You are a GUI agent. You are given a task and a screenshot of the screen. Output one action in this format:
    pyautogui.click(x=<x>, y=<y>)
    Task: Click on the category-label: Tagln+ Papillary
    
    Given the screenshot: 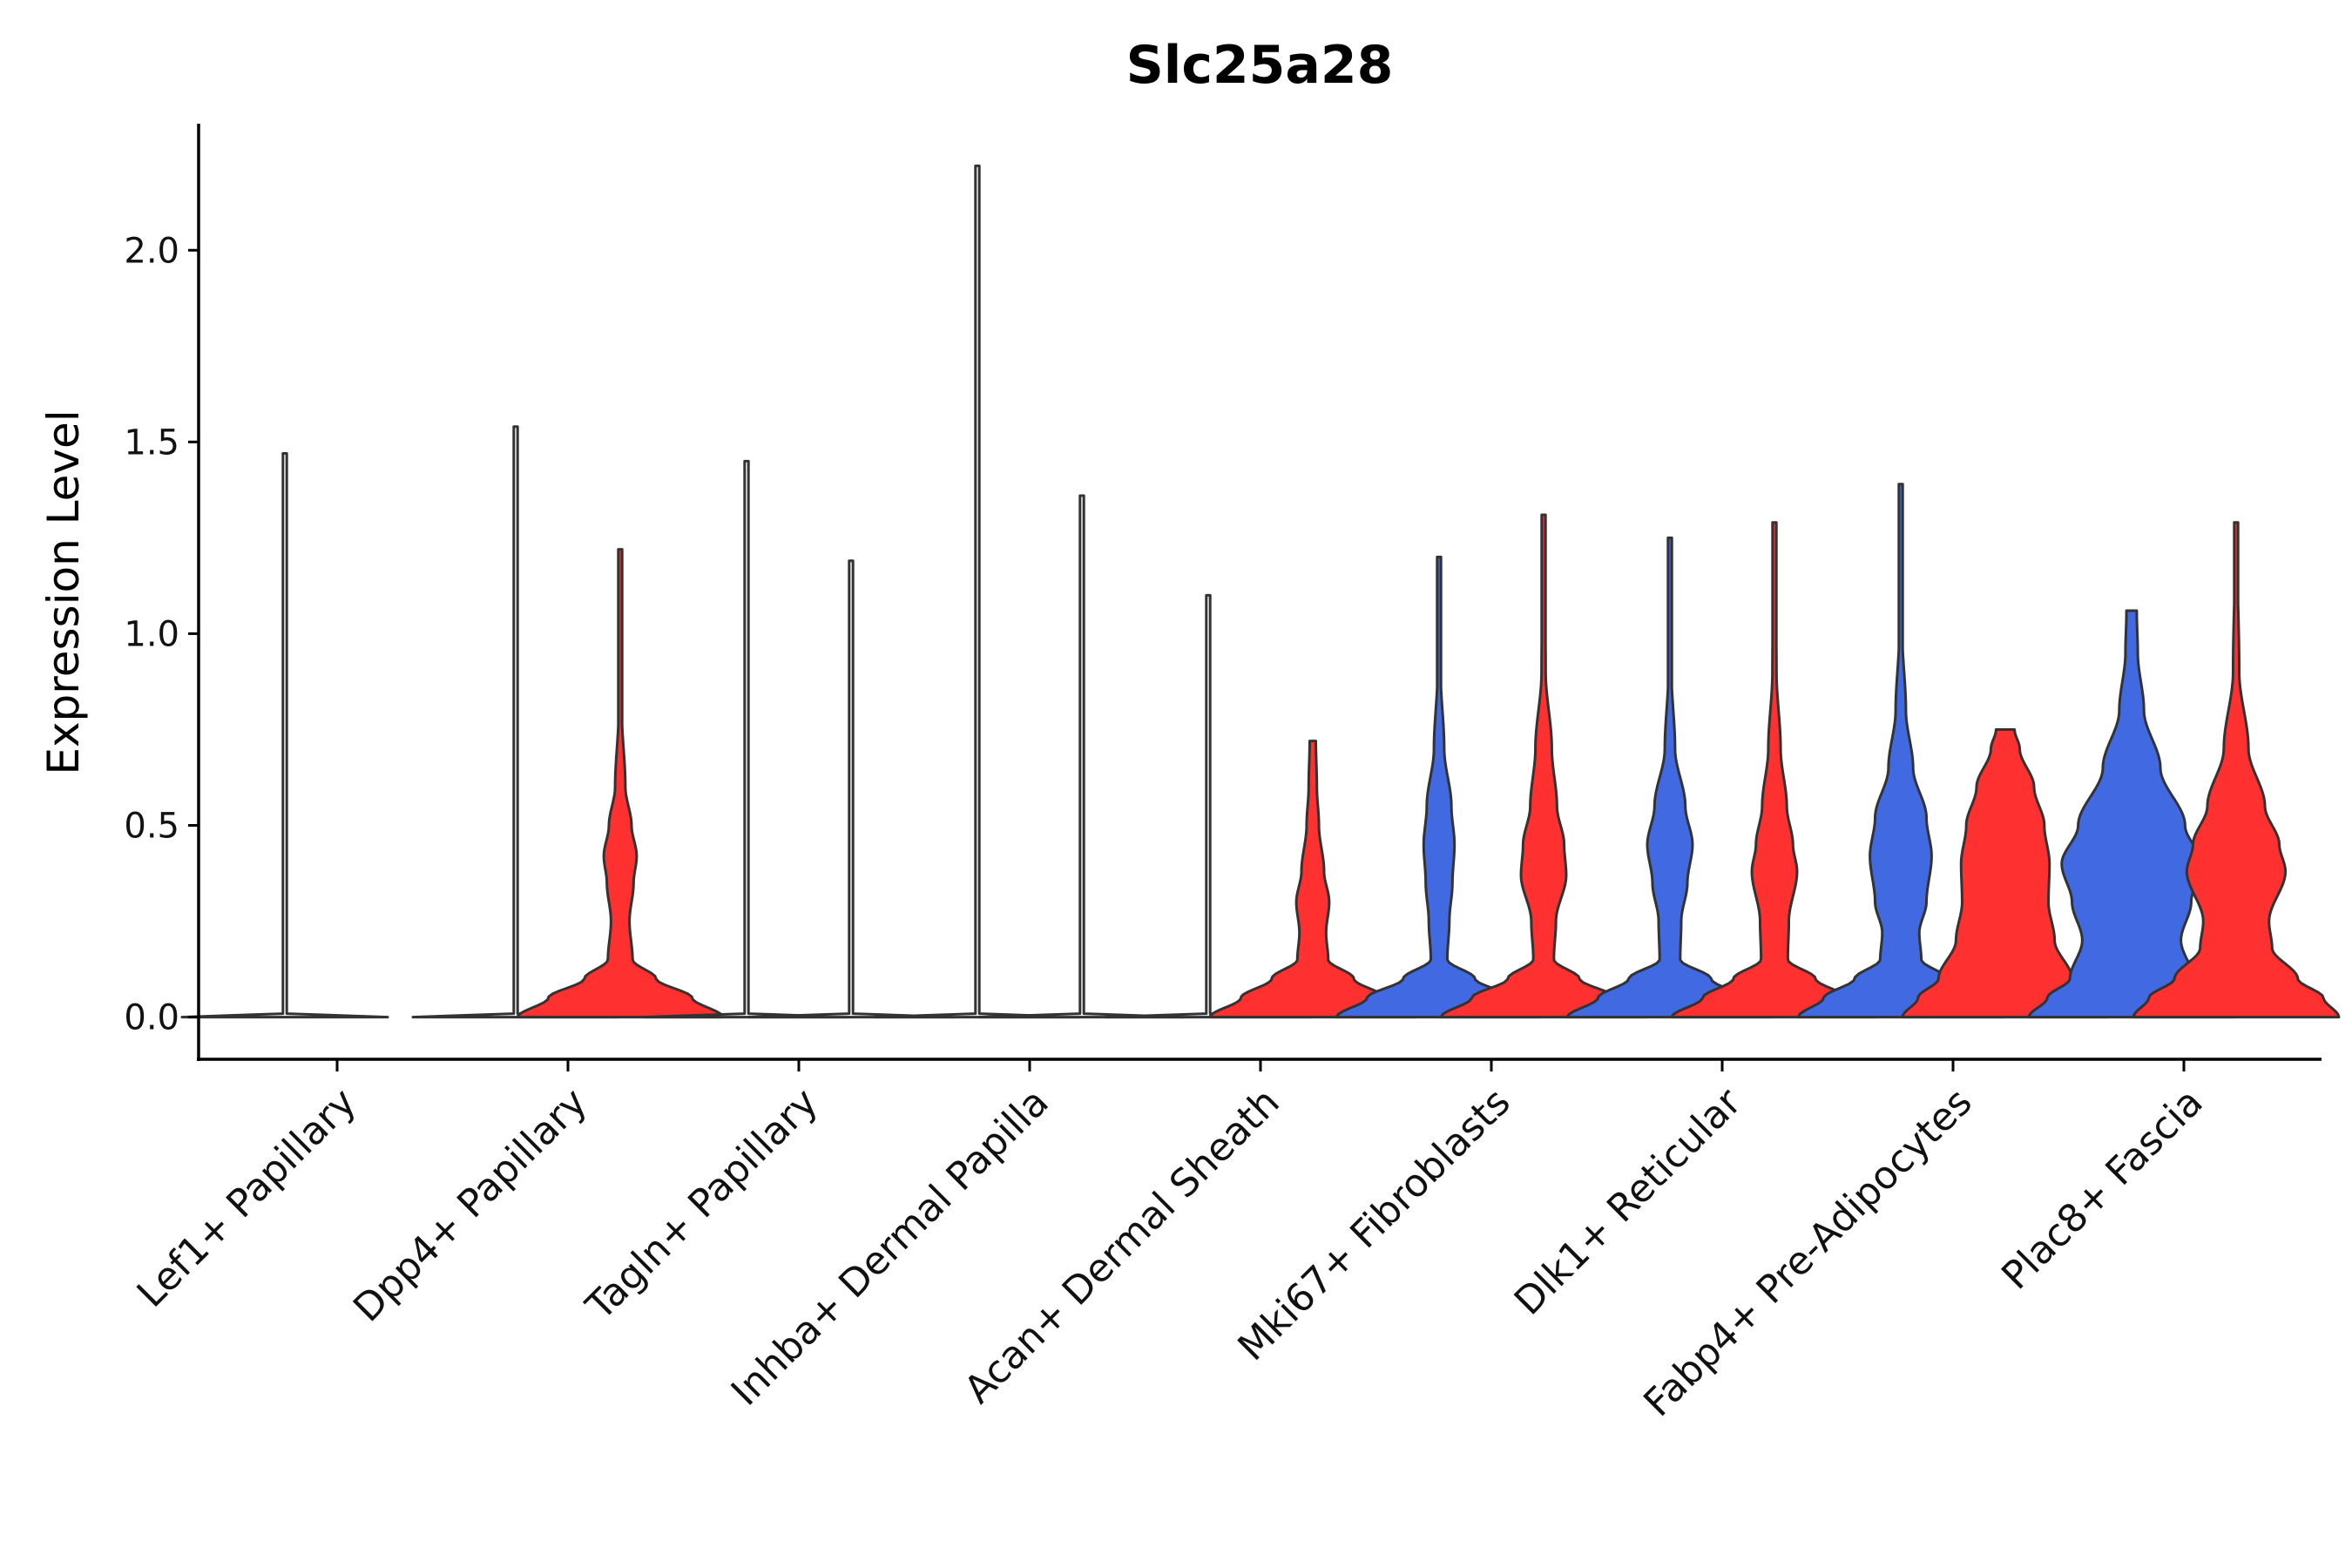 What is the action you would take?
    pyautogui.click(x=702, y=1204)
    